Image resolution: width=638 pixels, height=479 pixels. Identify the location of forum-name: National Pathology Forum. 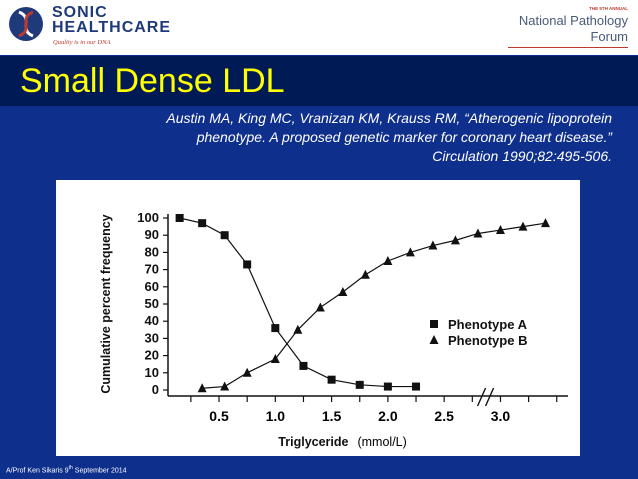
(528, 29).